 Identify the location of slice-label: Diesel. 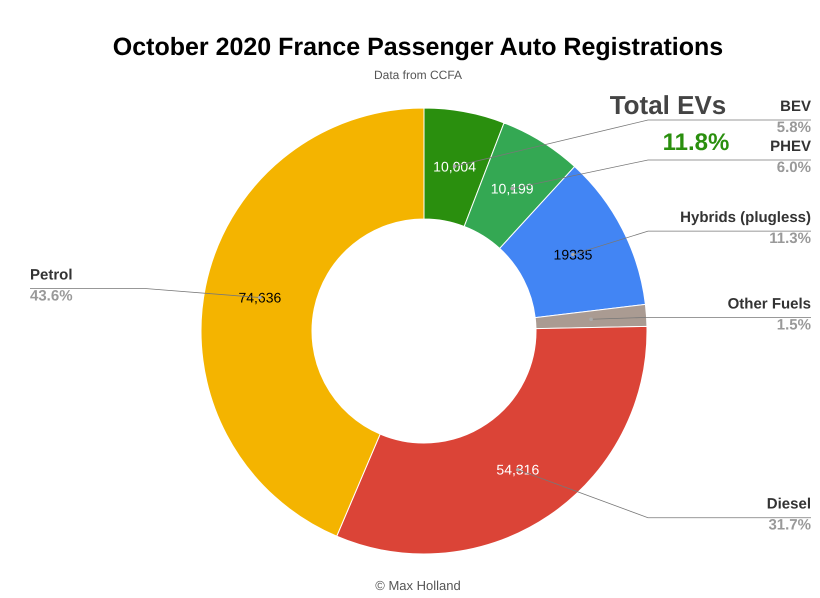
(788, 504).